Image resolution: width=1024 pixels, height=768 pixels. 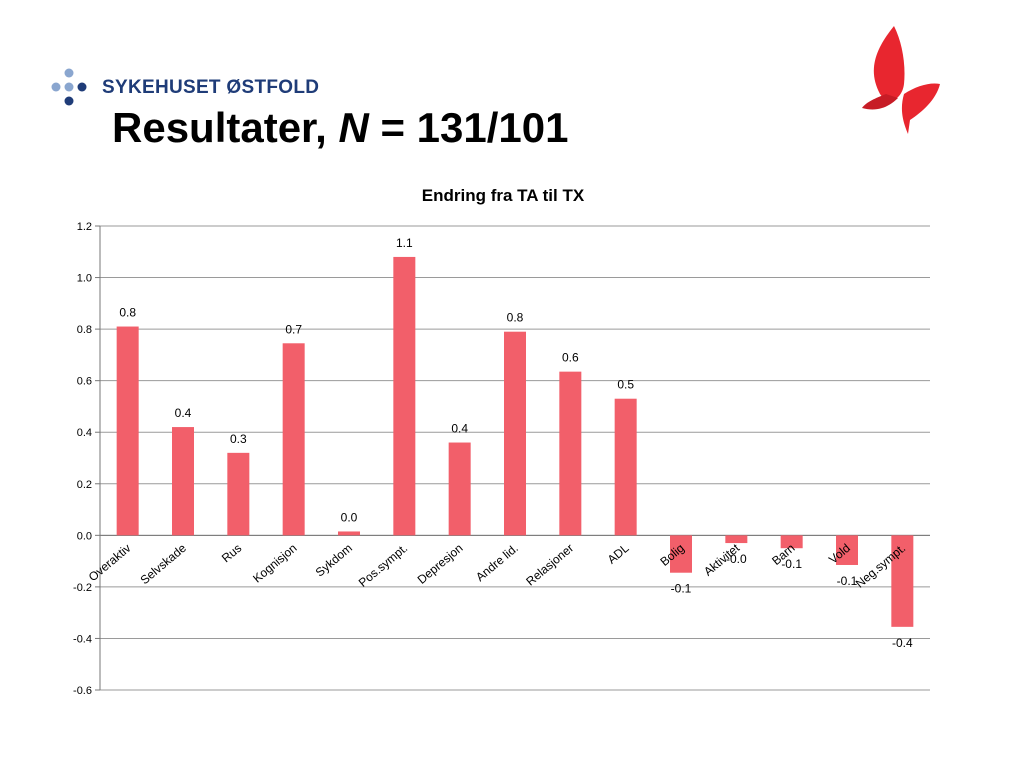 I want to click on category-label: Kognisjon, so click(x=274, y=563).